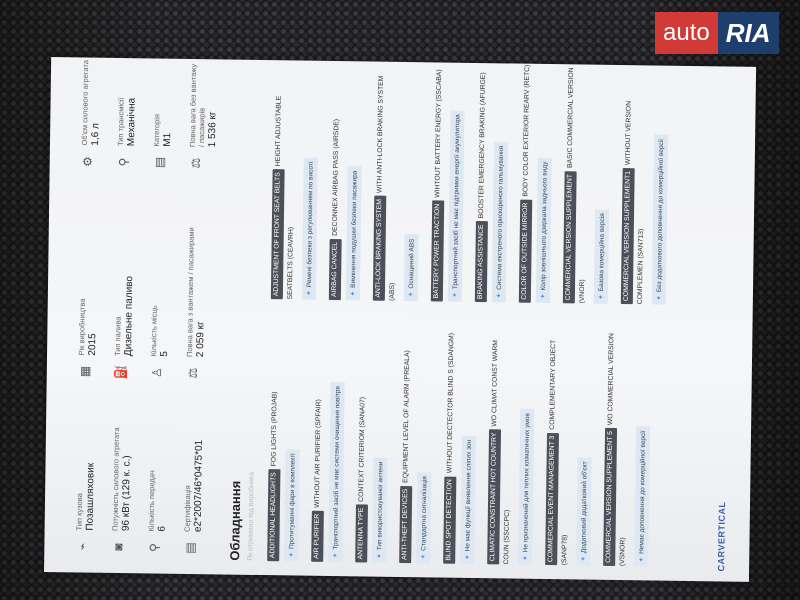 Image resolution: width=800 pixels, height=600 pixels. What do you see at coordinates (451, 403) in the screenshot?
I see `equipment-value: WITHOUT DECTECTOR BLIND S (SDANGM)` at bounding box center [451, 403].